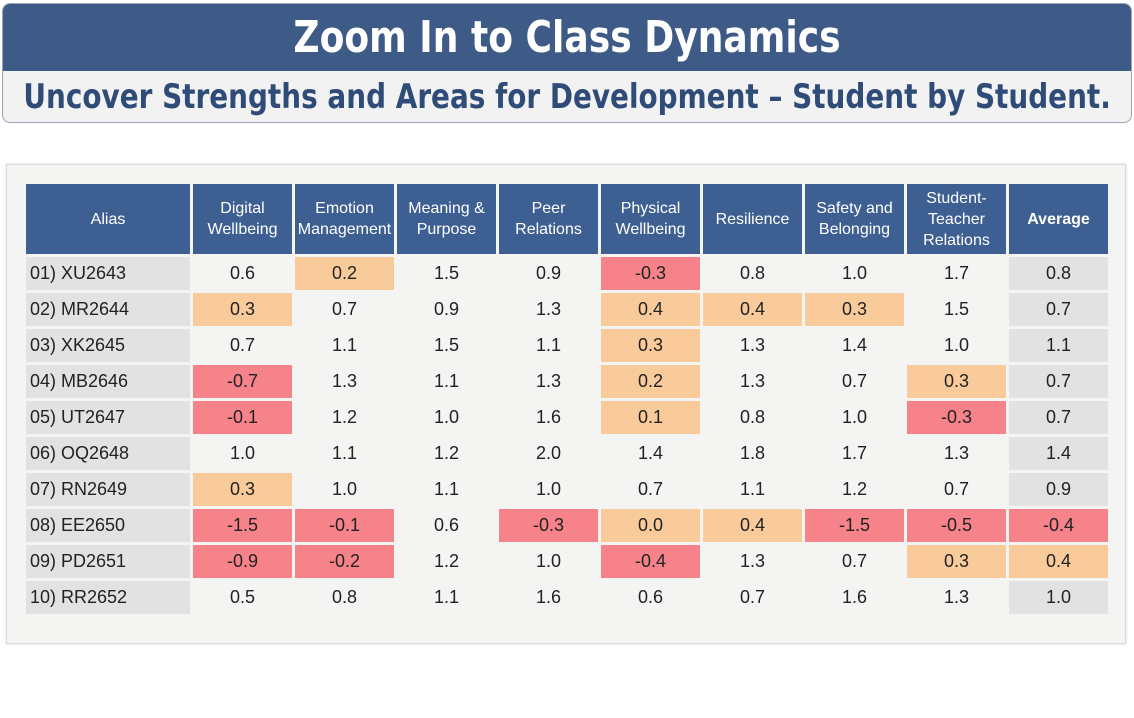  I want to click on score-cell: 0.1, so click(650, 417).